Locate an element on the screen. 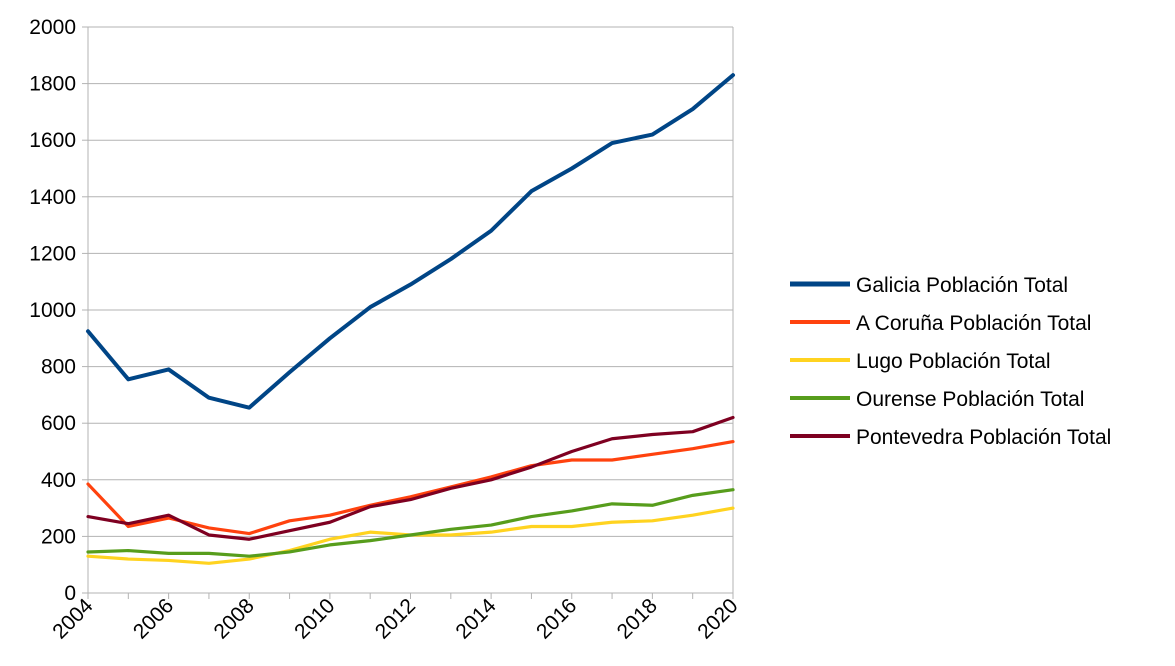  x-tick-label: 2020 is located at coordinates (717, 618).